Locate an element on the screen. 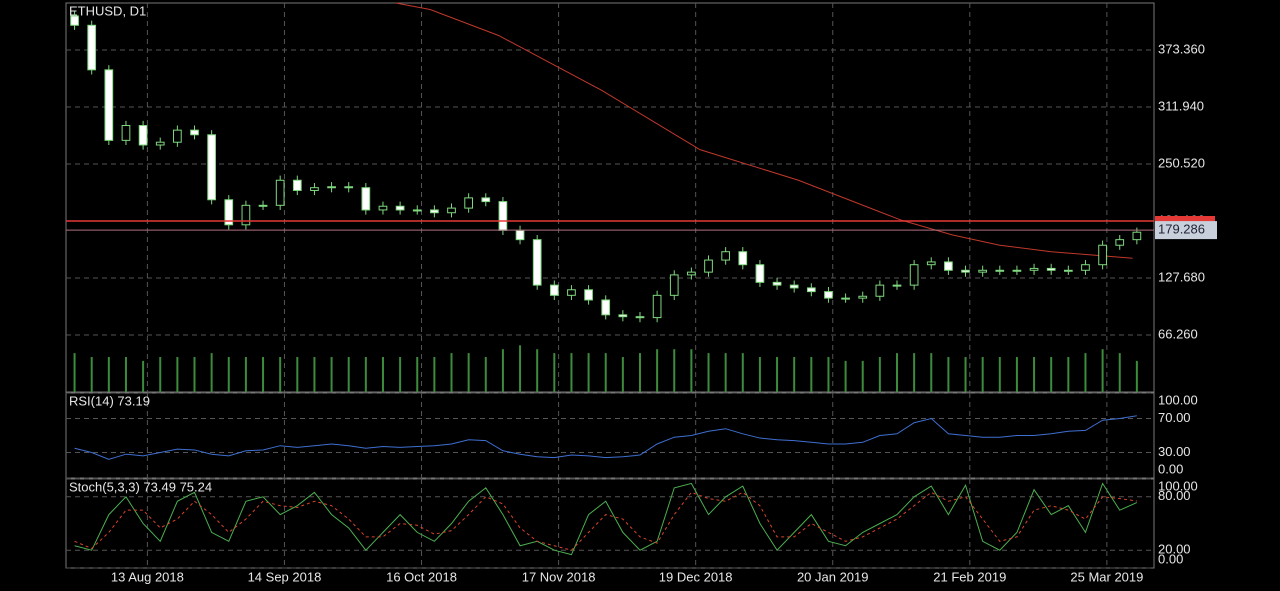 The height and width of the screenshot is (591, 1280). y-tick-label: 66.260 is located at coordinates (1178, 333).